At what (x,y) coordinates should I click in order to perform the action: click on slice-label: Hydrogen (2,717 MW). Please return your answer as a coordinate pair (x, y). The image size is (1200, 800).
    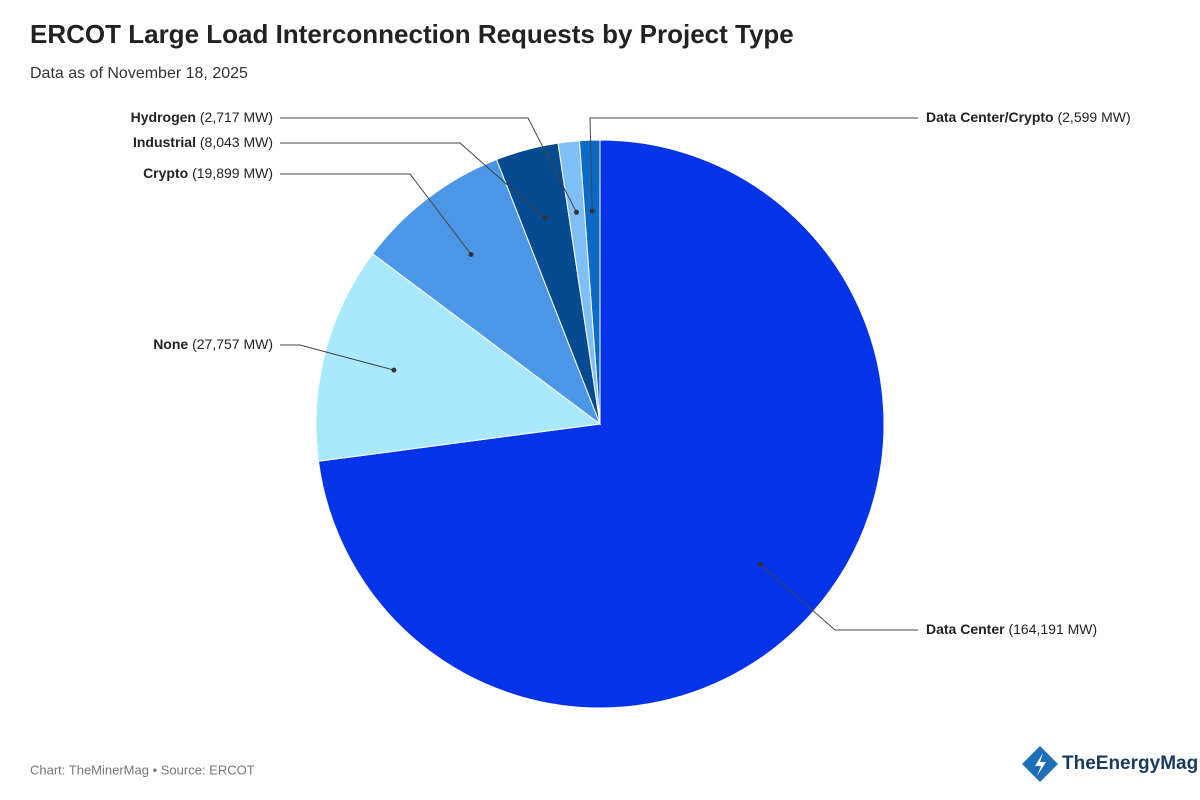
    Looking at the image, I should click on (202, 117).